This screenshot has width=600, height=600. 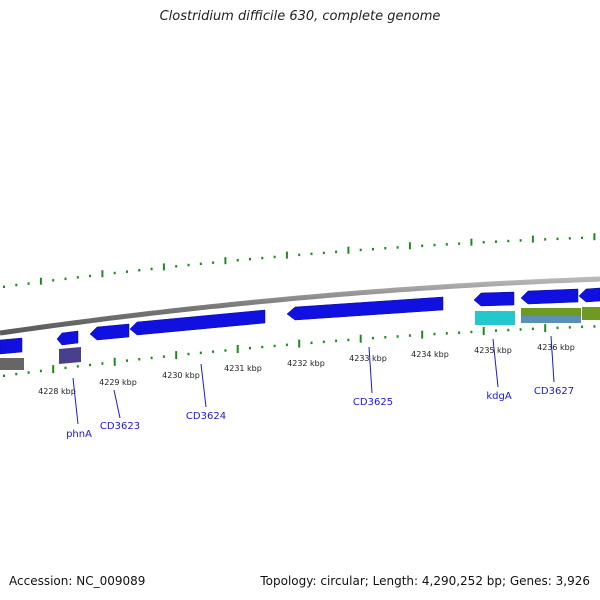 I want to click on scale-label: 4232 kbp, so click(x=306, y=363).